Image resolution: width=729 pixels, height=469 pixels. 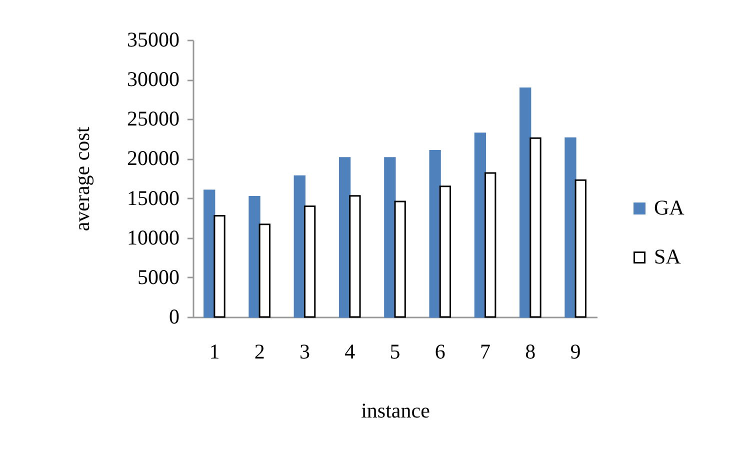 What do you see at coordinates (350, 352) in the screenshot?
I see `x-tick-label: 4` at bounding box center [350, 352].